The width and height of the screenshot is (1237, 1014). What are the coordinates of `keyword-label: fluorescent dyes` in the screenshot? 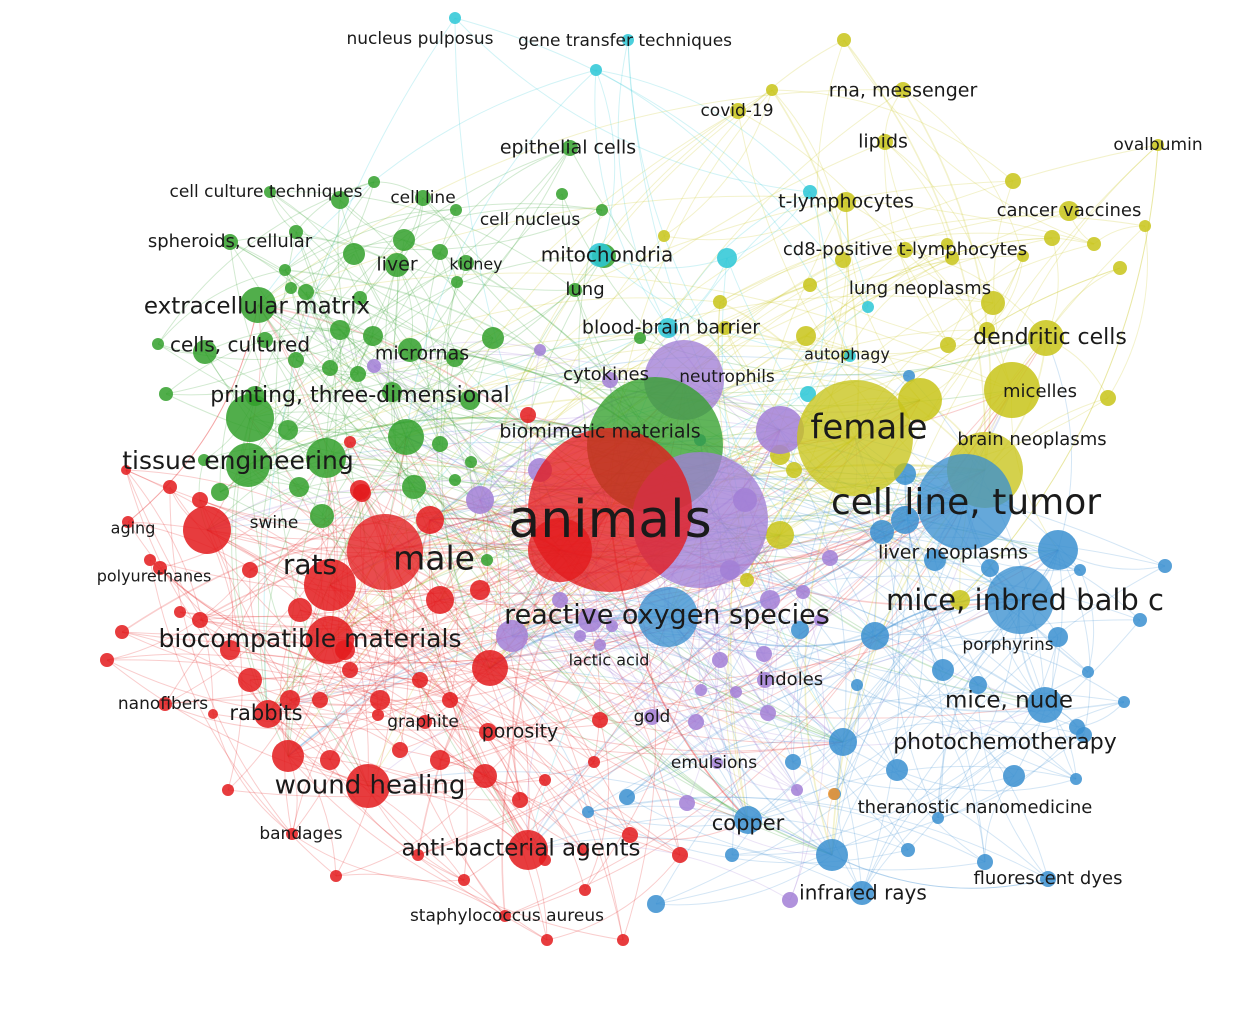 It's located at (1048, 878).